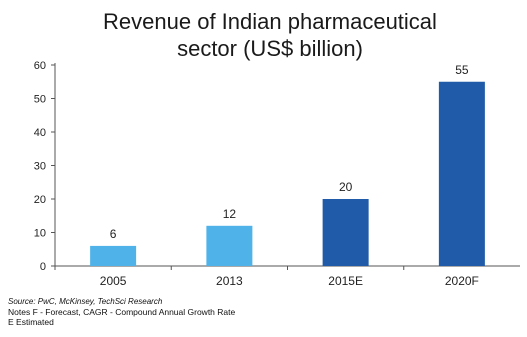  Describe the element at coordinates (346, 187) in the screenshot. I see `data-label: 20` at that location.